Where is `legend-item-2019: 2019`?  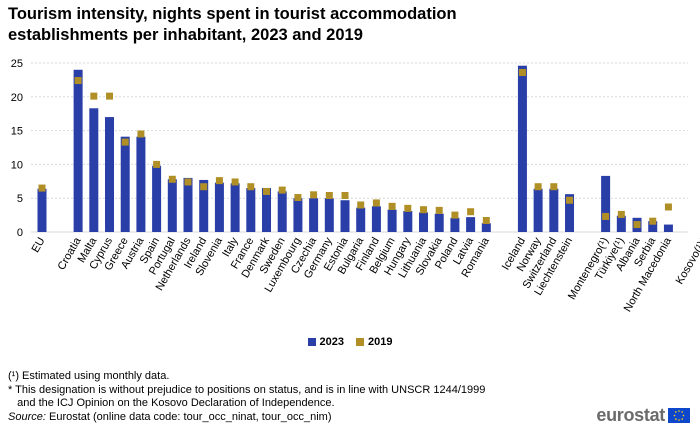 legend-item-2019: 2019 is located at coordinates (374, 342).